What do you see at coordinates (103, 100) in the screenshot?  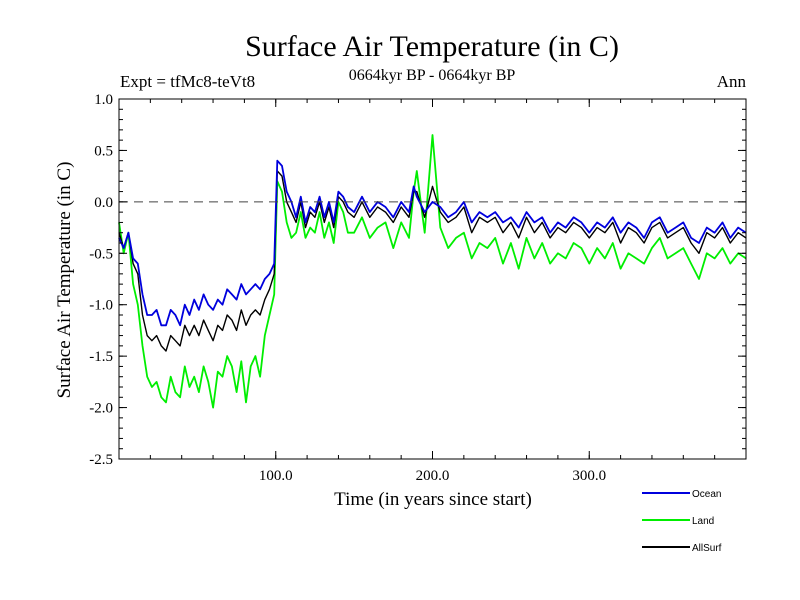 I see `y-tick-label: 1.0` at bounding box center [103, 100].